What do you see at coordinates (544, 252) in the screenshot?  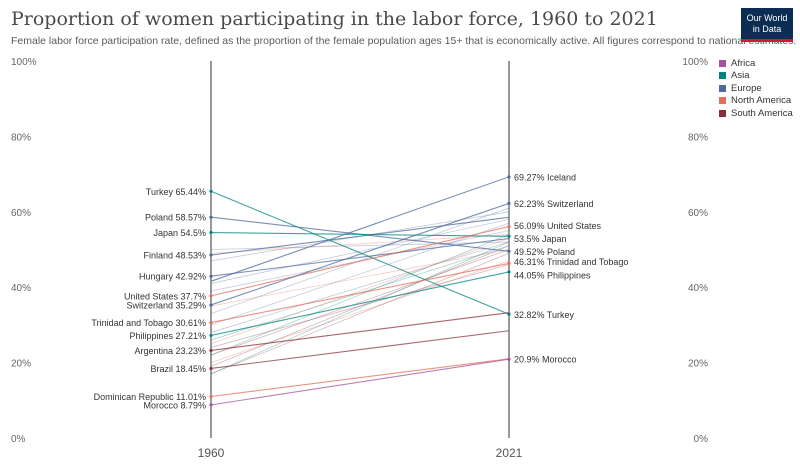 I see `label-end: 49.52% Poland` at bounding box center [544, 252].